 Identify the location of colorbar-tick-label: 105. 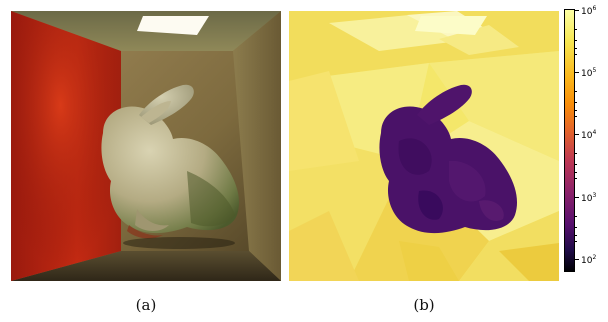
(589, 73).